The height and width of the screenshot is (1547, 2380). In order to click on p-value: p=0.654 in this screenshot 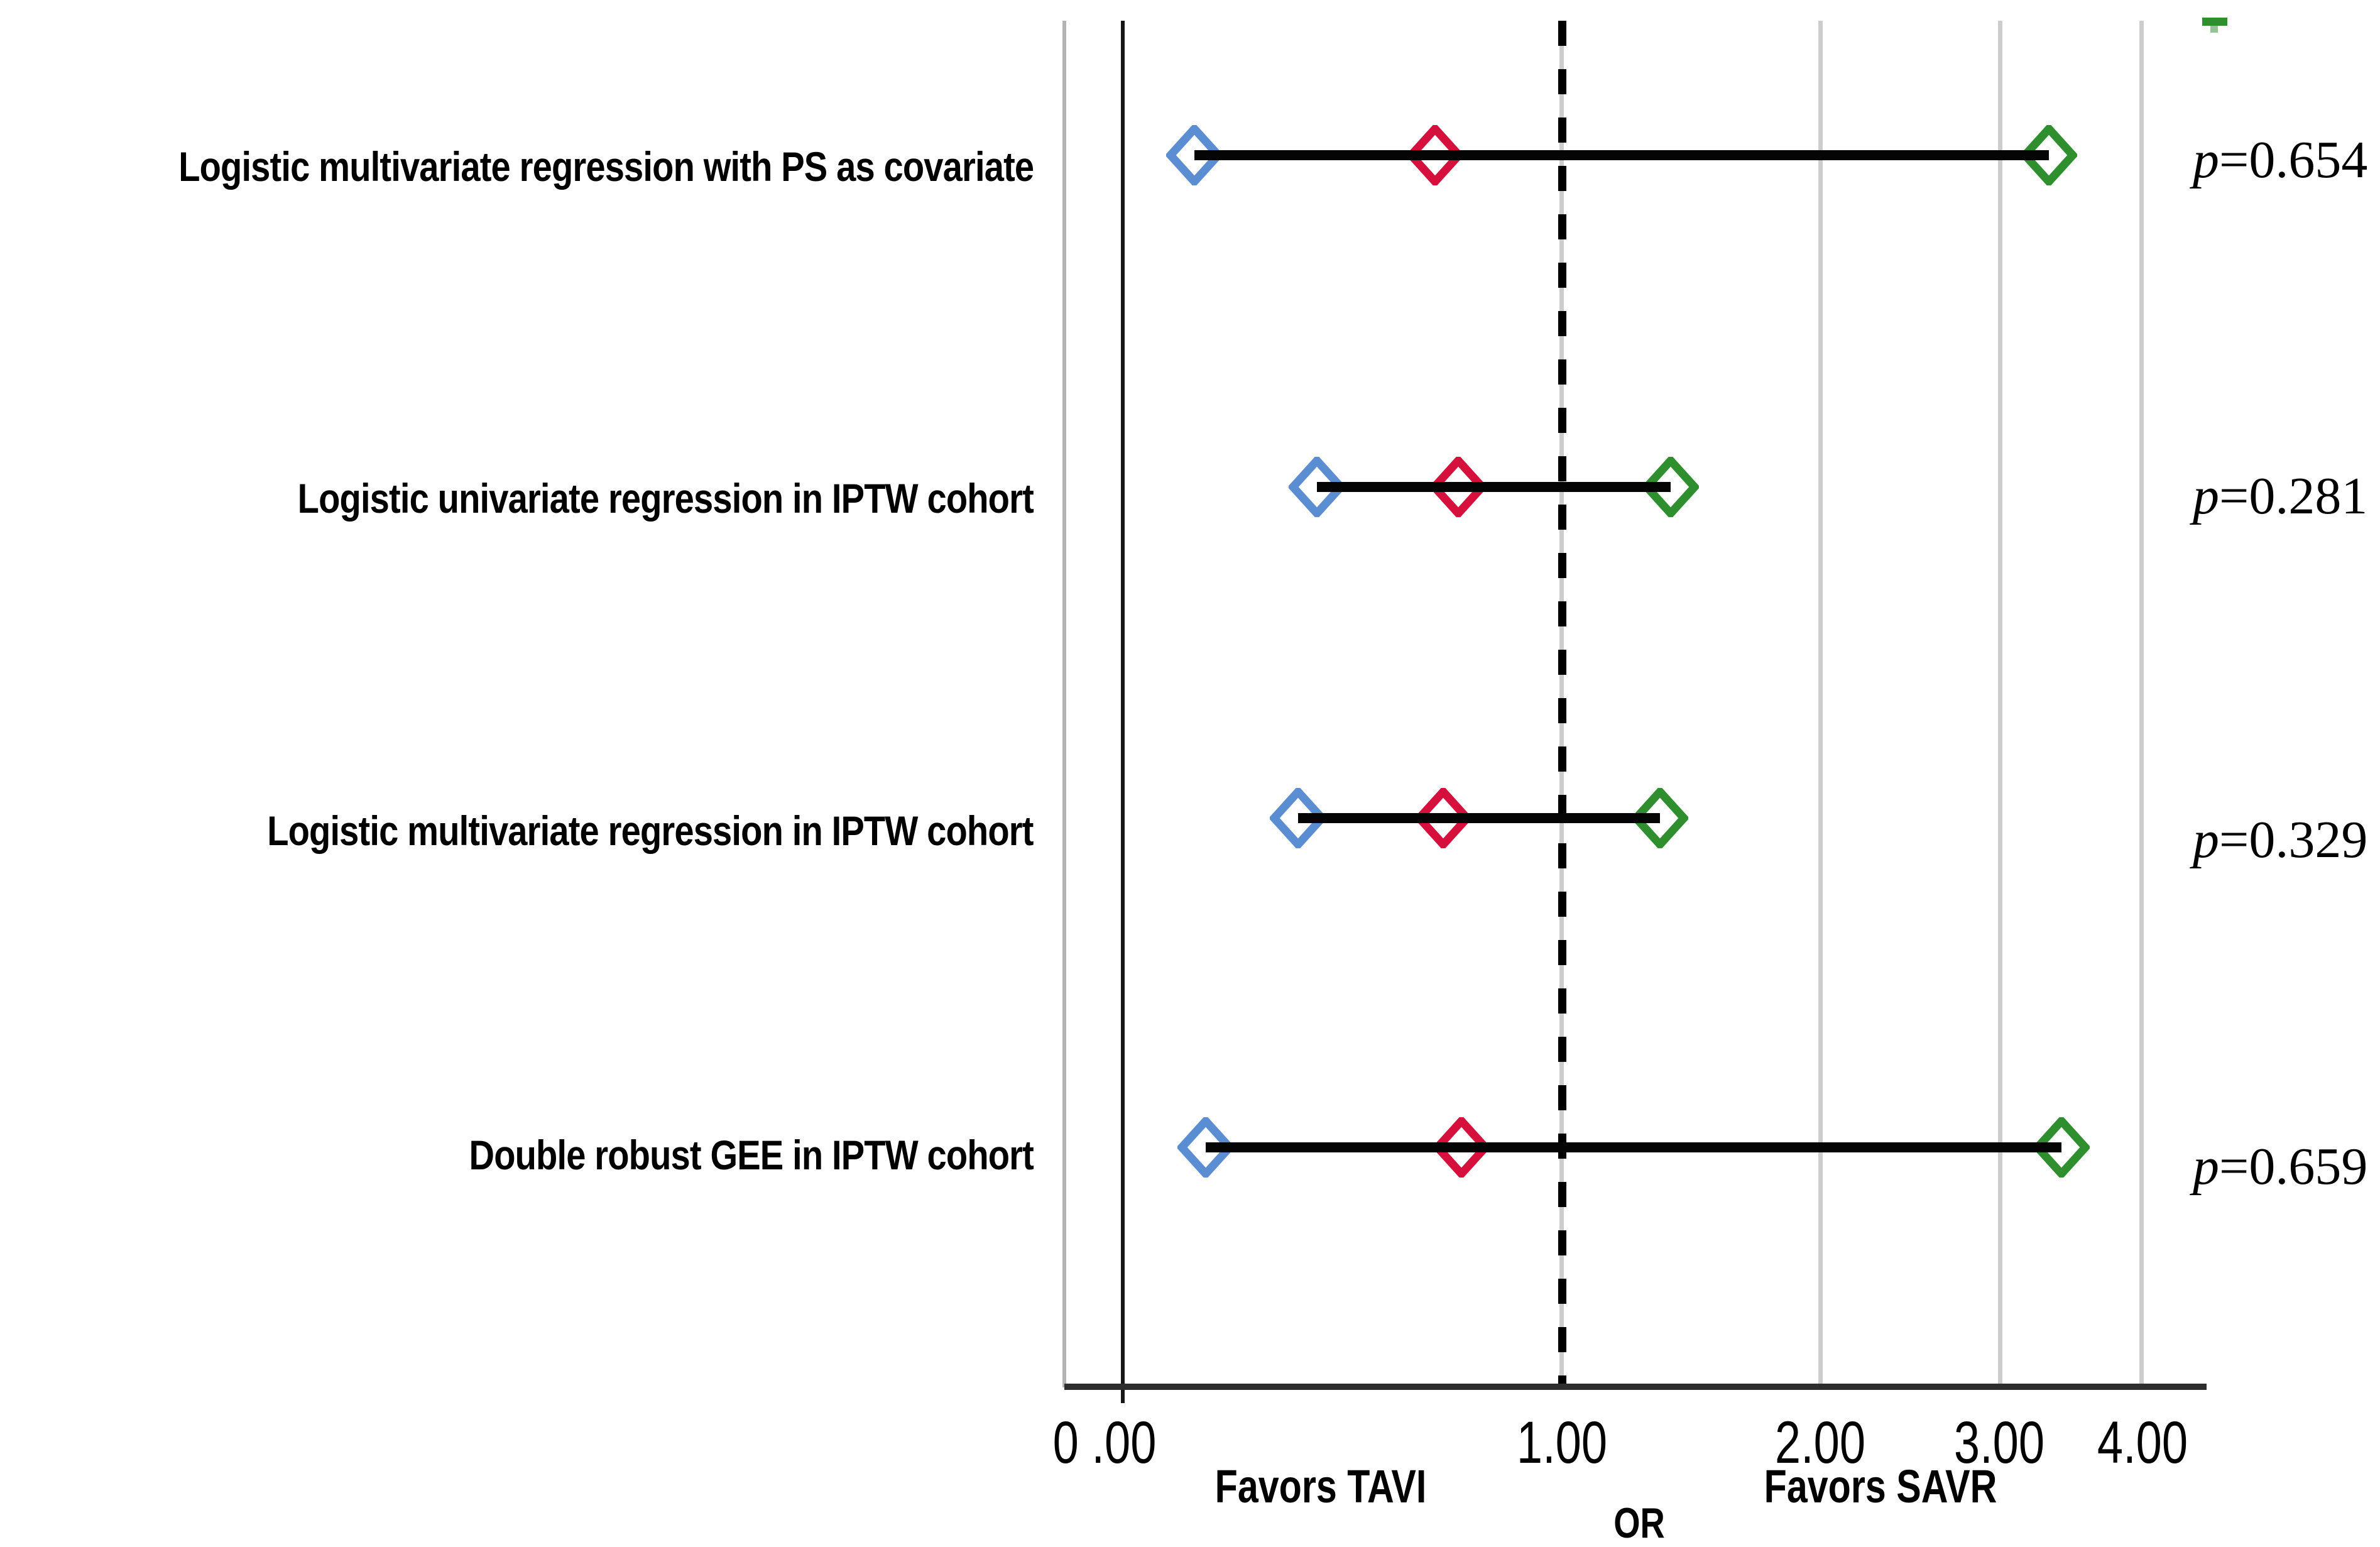, I will do `click(2280, 160)`.